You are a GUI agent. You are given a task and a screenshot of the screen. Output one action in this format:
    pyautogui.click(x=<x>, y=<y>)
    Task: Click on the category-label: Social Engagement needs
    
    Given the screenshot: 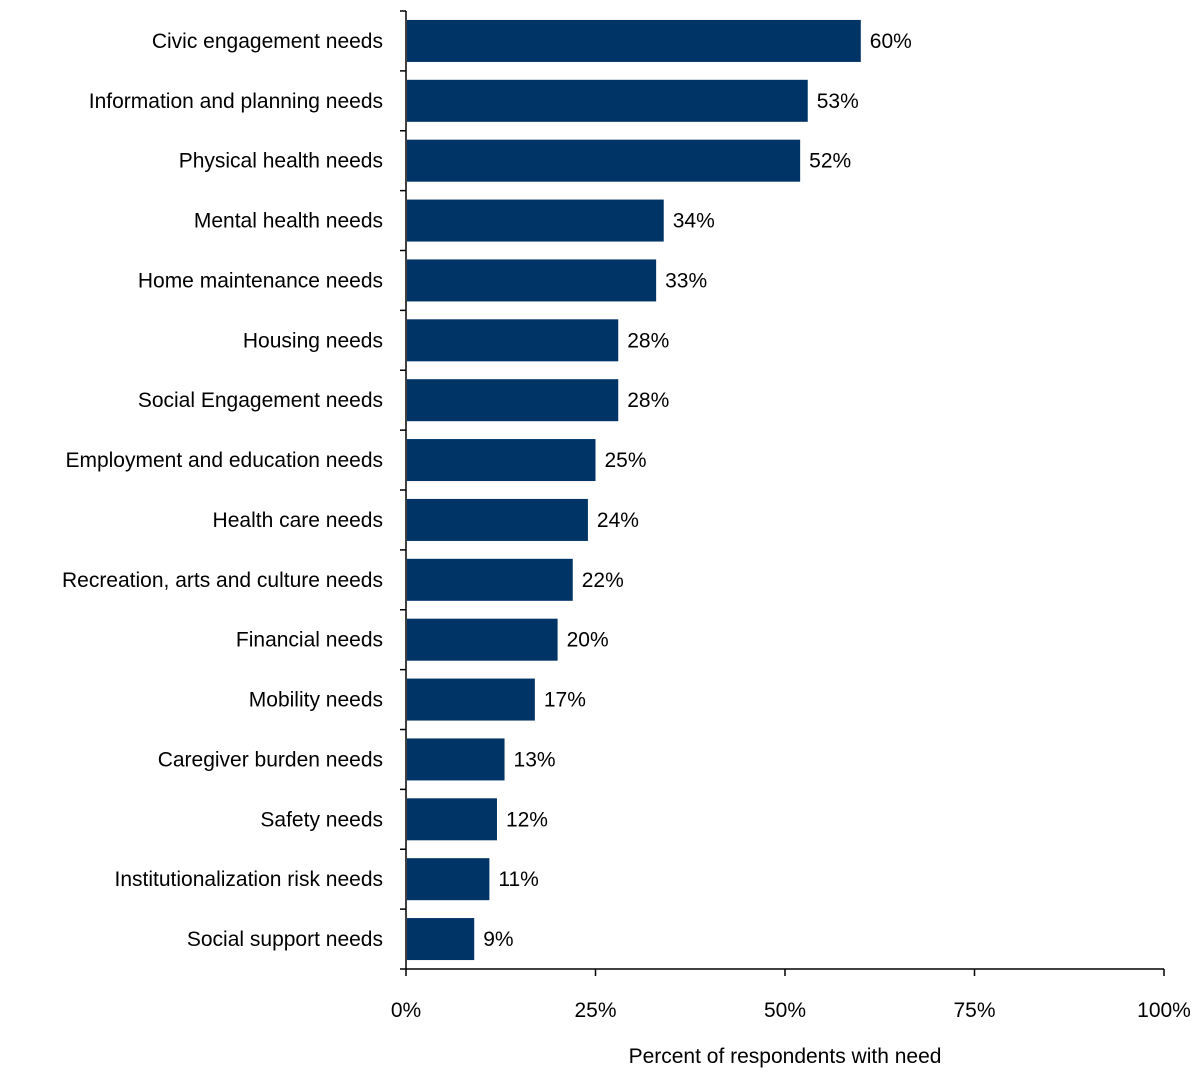 What is the action you would take?
    pyautogui.click(x=260, y=400)
    